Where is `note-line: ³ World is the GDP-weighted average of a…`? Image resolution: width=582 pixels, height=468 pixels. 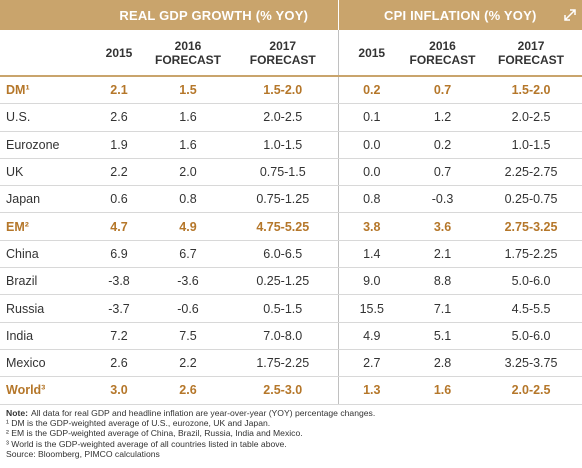 note-line: ³ World is the GDP-weighted average of a… is located at coordinates (291, 444).